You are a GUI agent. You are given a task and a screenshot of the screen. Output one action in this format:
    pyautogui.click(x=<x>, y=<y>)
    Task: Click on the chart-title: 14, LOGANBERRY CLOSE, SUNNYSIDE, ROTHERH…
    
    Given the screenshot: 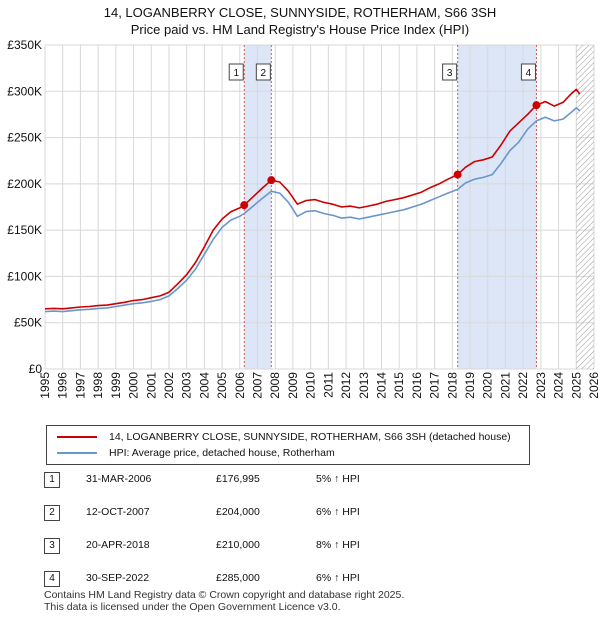 What is the action you would take?
    pyautogui.click(x=300, y=21)
    